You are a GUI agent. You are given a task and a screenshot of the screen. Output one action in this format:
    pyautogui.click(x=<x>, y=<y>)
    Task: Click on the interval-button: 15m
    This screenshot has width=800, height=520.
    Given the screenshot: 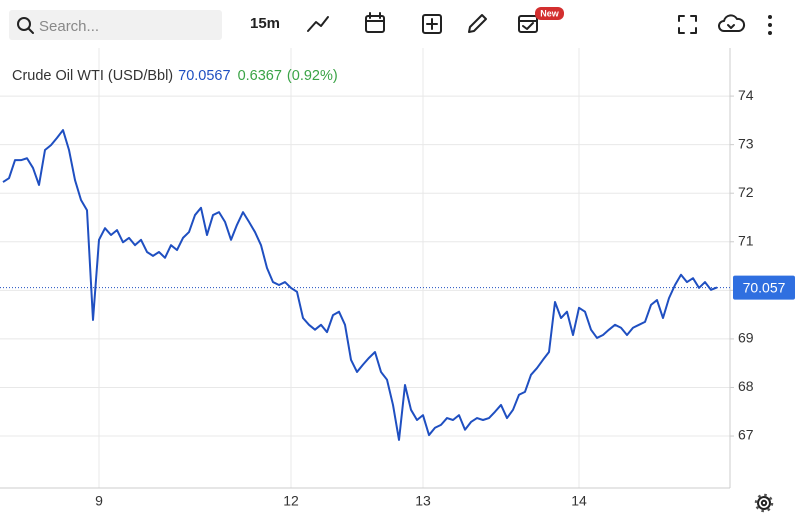 What is the action you would take?
    pyautogui.click(x=265, y=23)
    